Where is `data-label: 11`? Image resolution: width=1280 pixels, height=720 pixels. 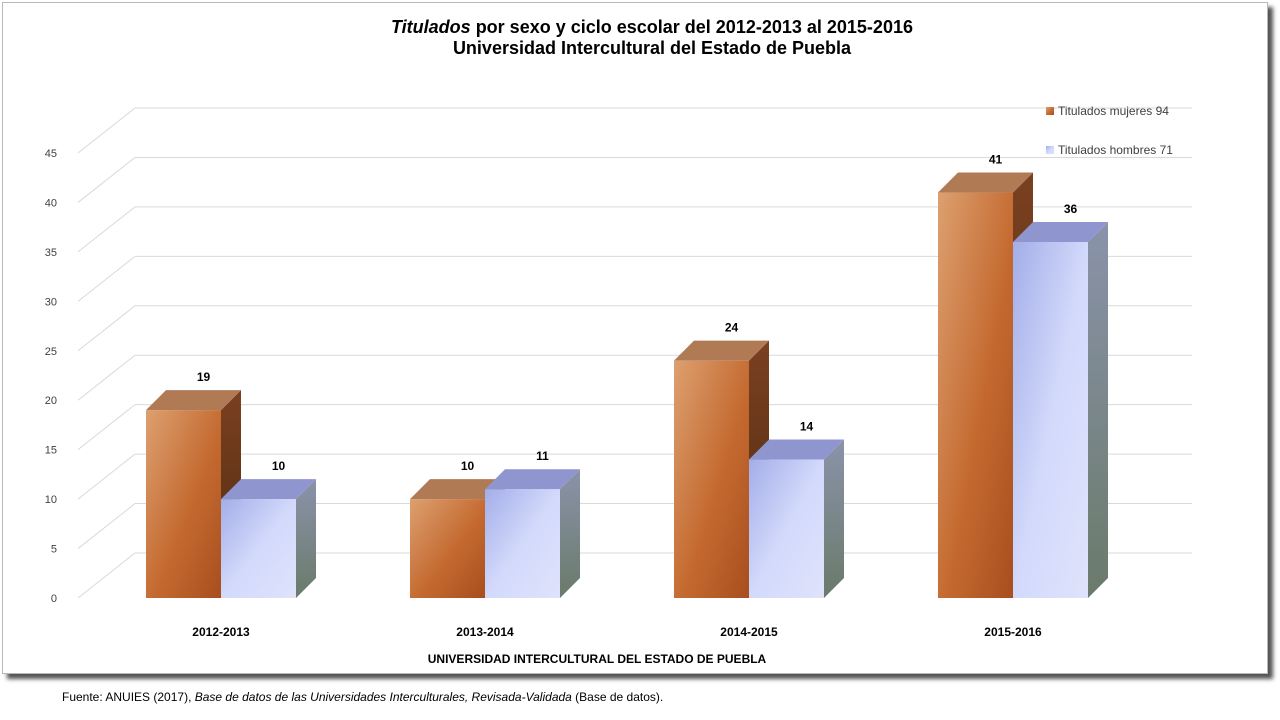
data-label: 11 is located at coordinates (542, 456).